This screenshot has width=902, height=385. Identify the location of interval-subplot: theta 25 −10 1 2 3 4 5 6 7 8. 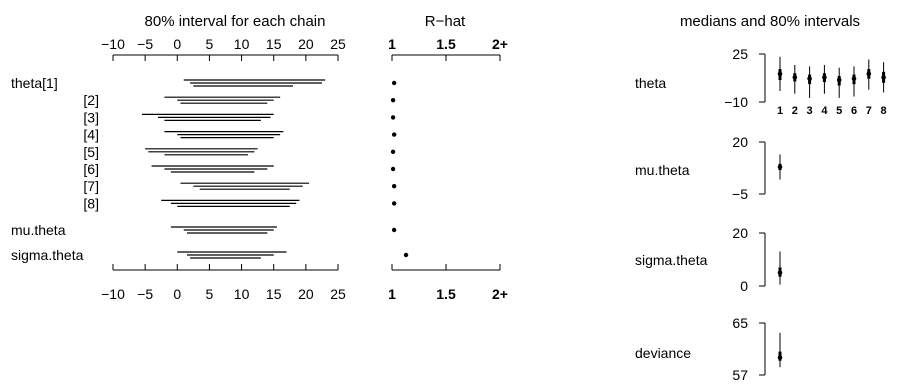
(761, 81).